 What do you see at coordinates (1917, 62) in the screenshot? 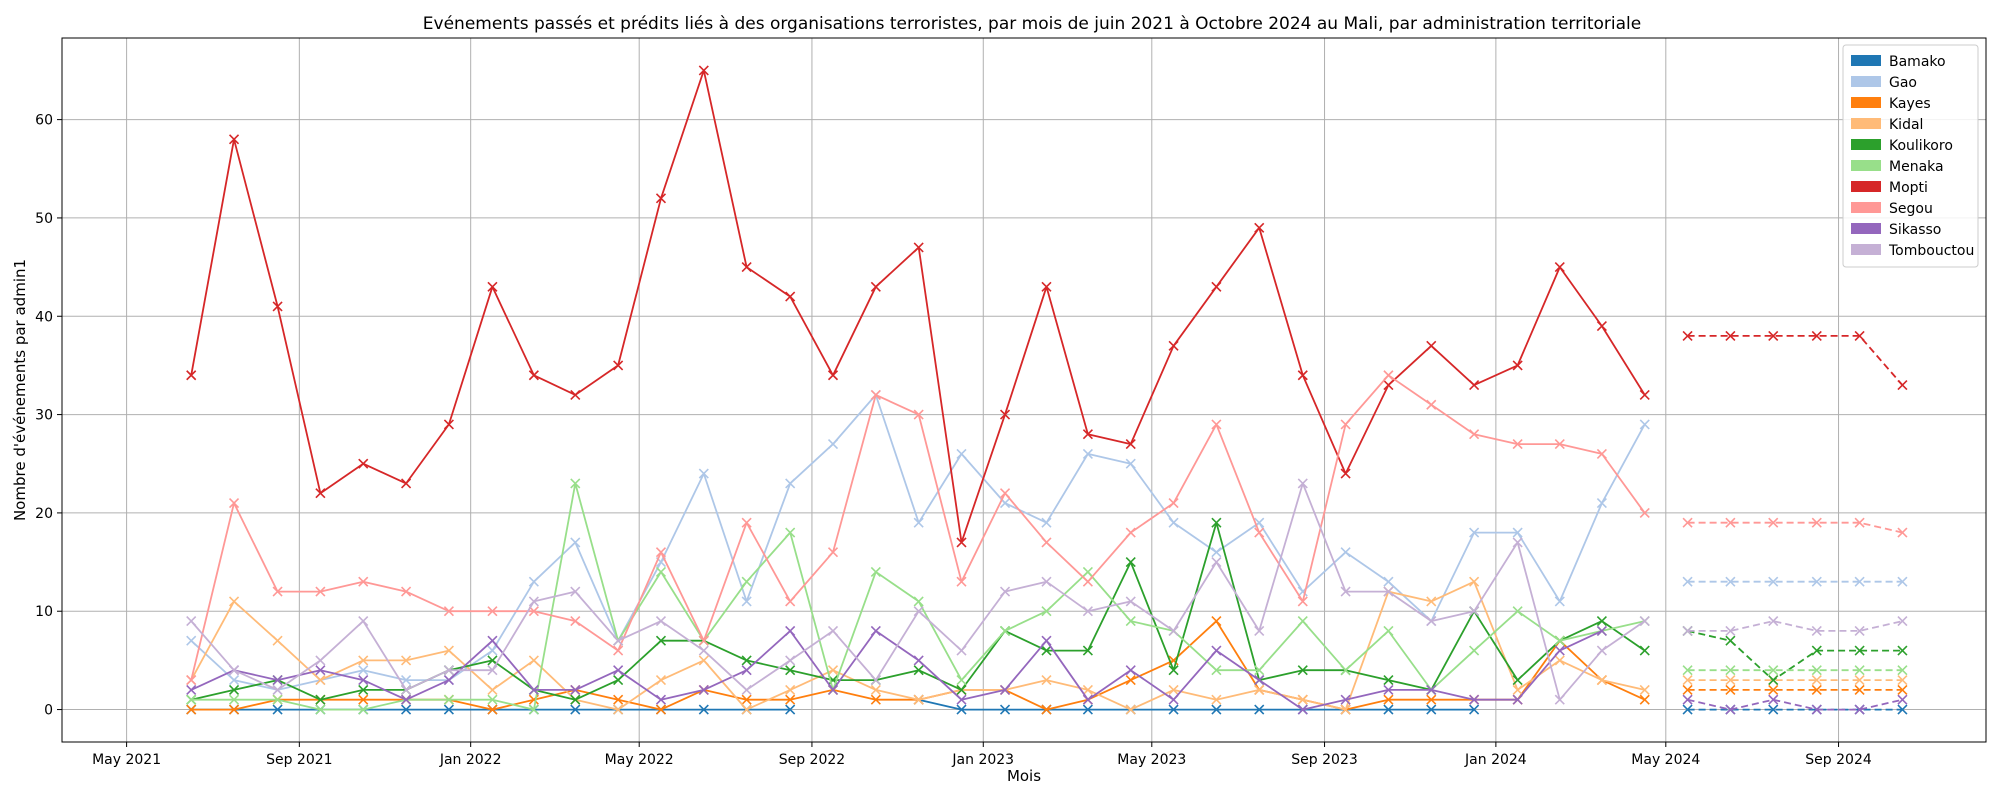
I see `legend-label: Bamako` at bounding box center [1917, 62].